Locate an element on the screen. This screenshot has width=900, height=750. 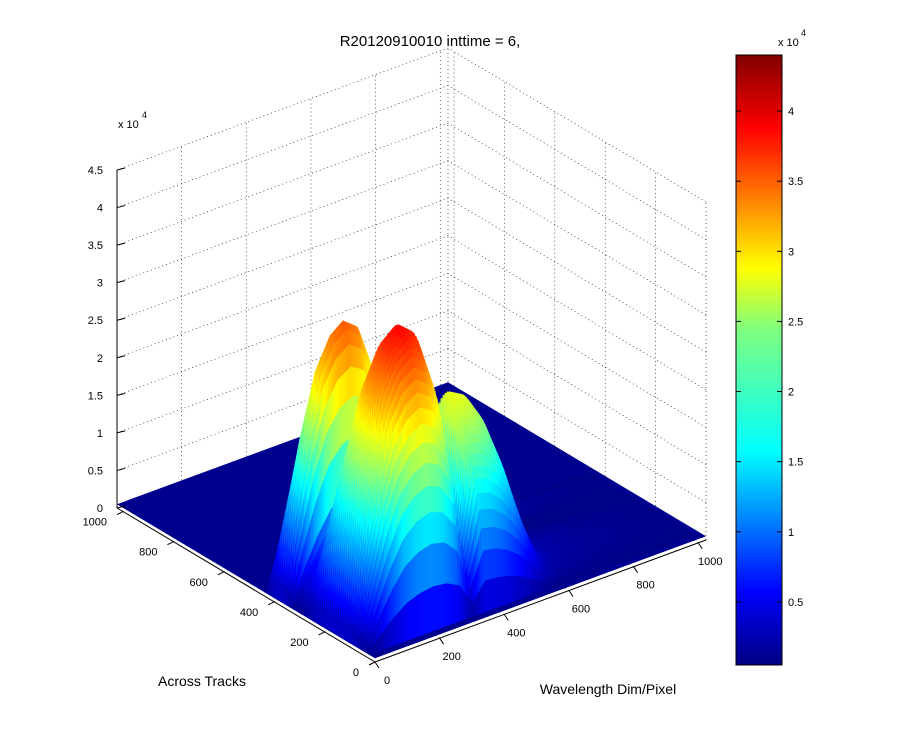
y-axis-line is located at coordinates (246, 585).